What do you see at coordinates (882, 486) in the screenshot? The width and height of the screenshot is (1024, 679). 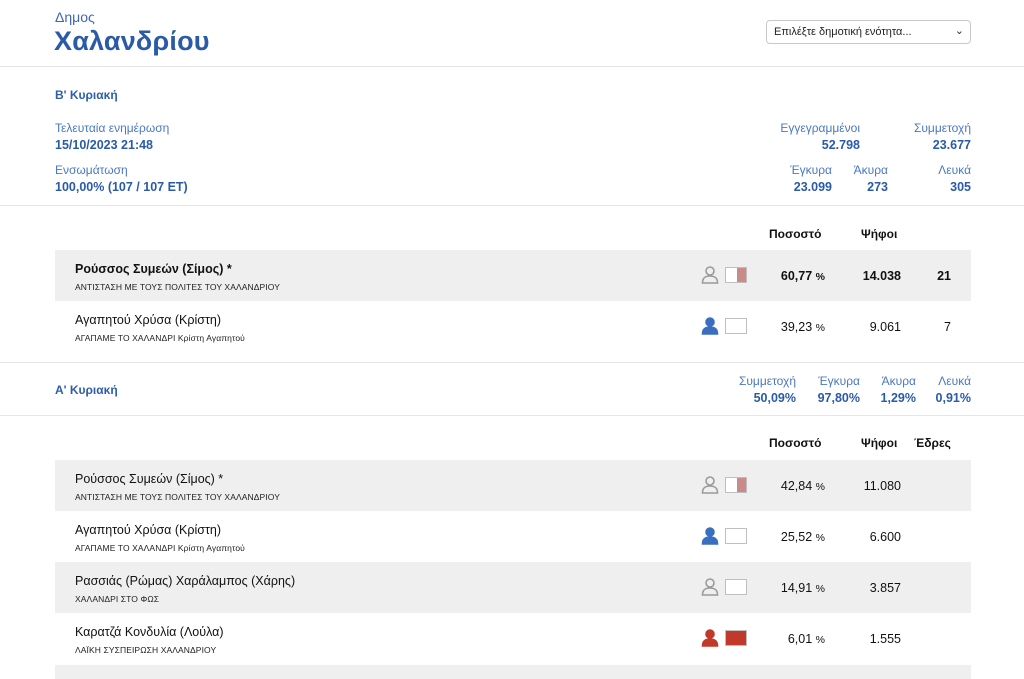 I see `candidate-votes: 11.080` at bounding box center [882, 486].